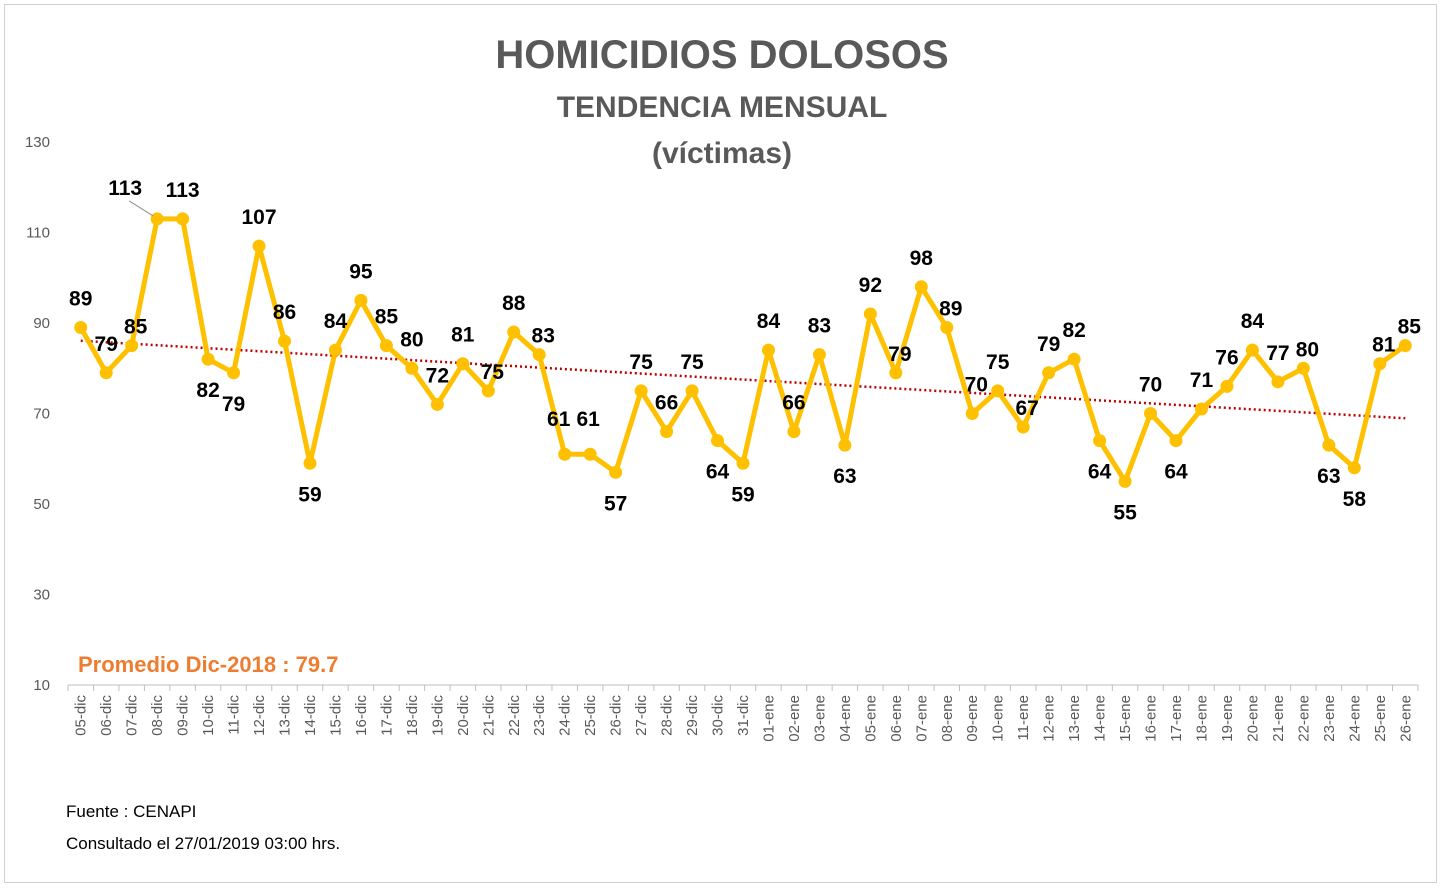  What do you see at coordinates (309, 494) in the screenshot?
I see `data-label: 59` at bounding box center [309, 494].